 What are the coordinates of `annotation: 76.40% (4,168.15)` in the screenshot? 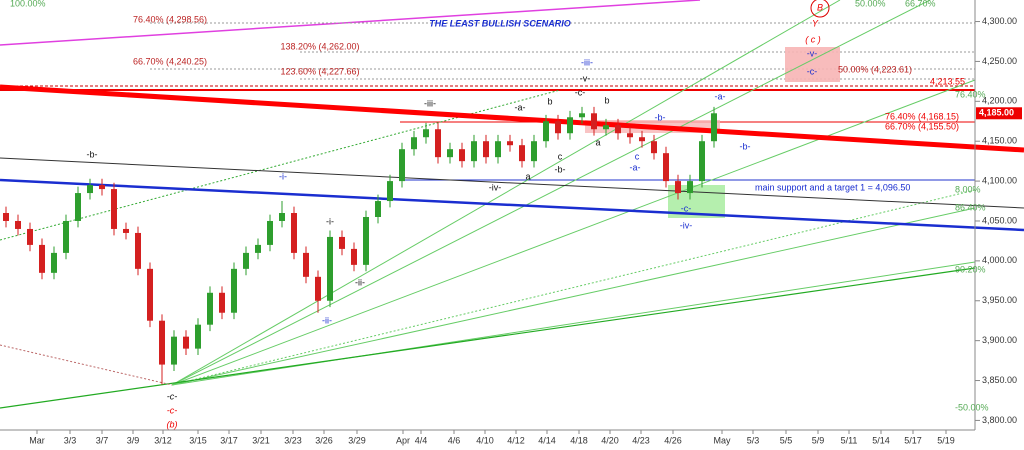 It's located at (922, 116).